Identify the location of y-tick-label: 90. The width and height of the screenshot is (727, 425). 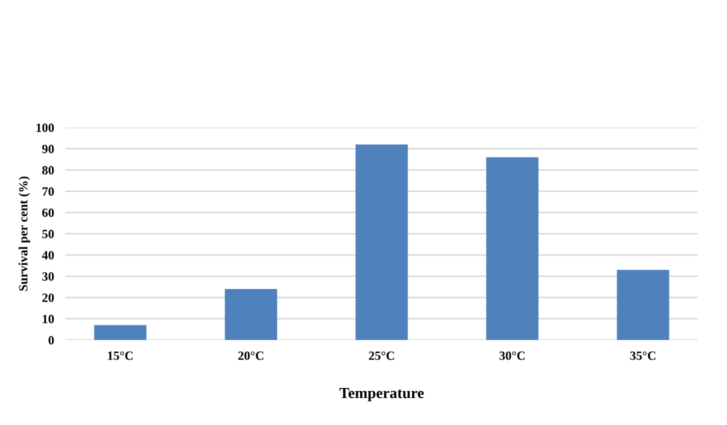
(48, 149).